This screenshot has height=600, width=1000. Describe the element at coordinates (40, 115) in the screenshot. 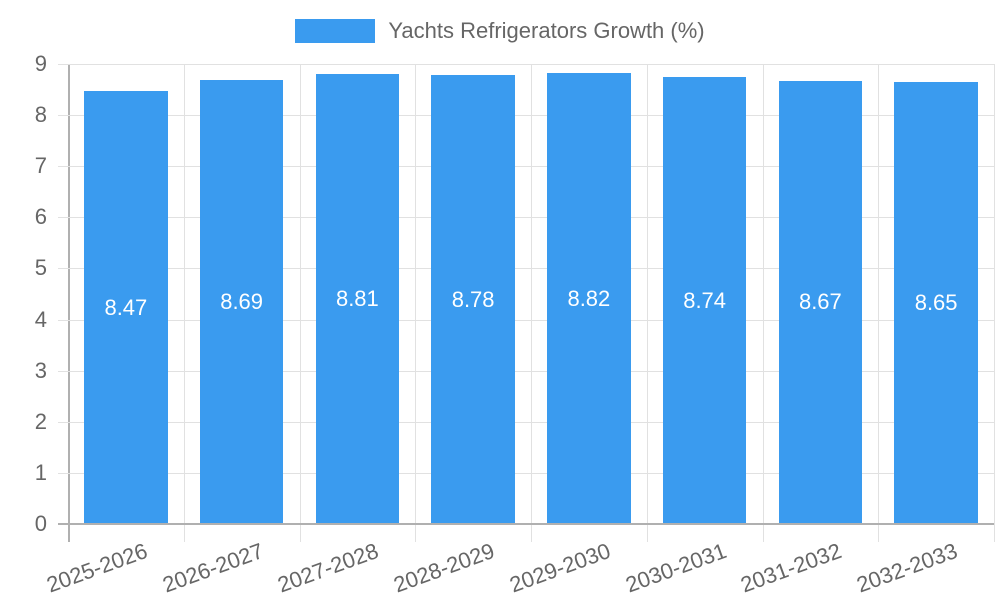

I see `y-tick-label: 8` at that location.